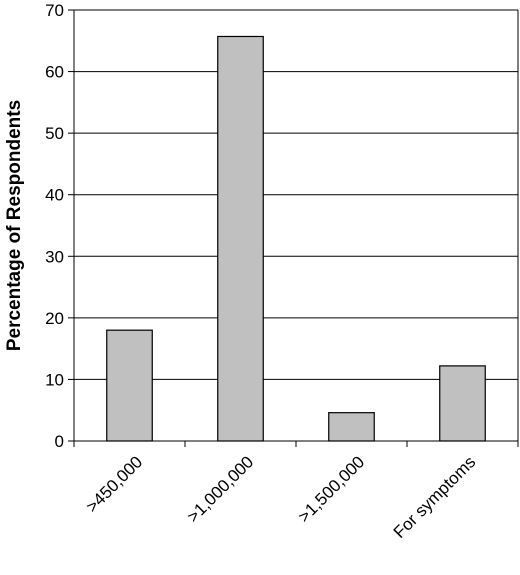 This screenshot has width=520, height=575. Describe the element at coordinates (54, 195) in the screenshot. I see `y-tick-label: 40` at that location.